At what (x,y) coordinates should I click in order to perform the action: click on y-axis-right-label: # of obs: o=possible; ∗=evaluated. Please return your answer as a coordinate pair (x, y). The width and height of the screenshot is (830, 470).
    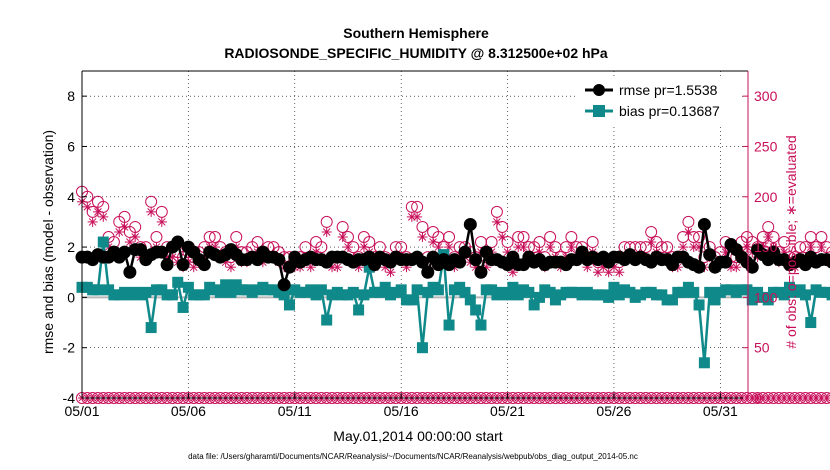
    Looking at the image, I should click on (791, 241).